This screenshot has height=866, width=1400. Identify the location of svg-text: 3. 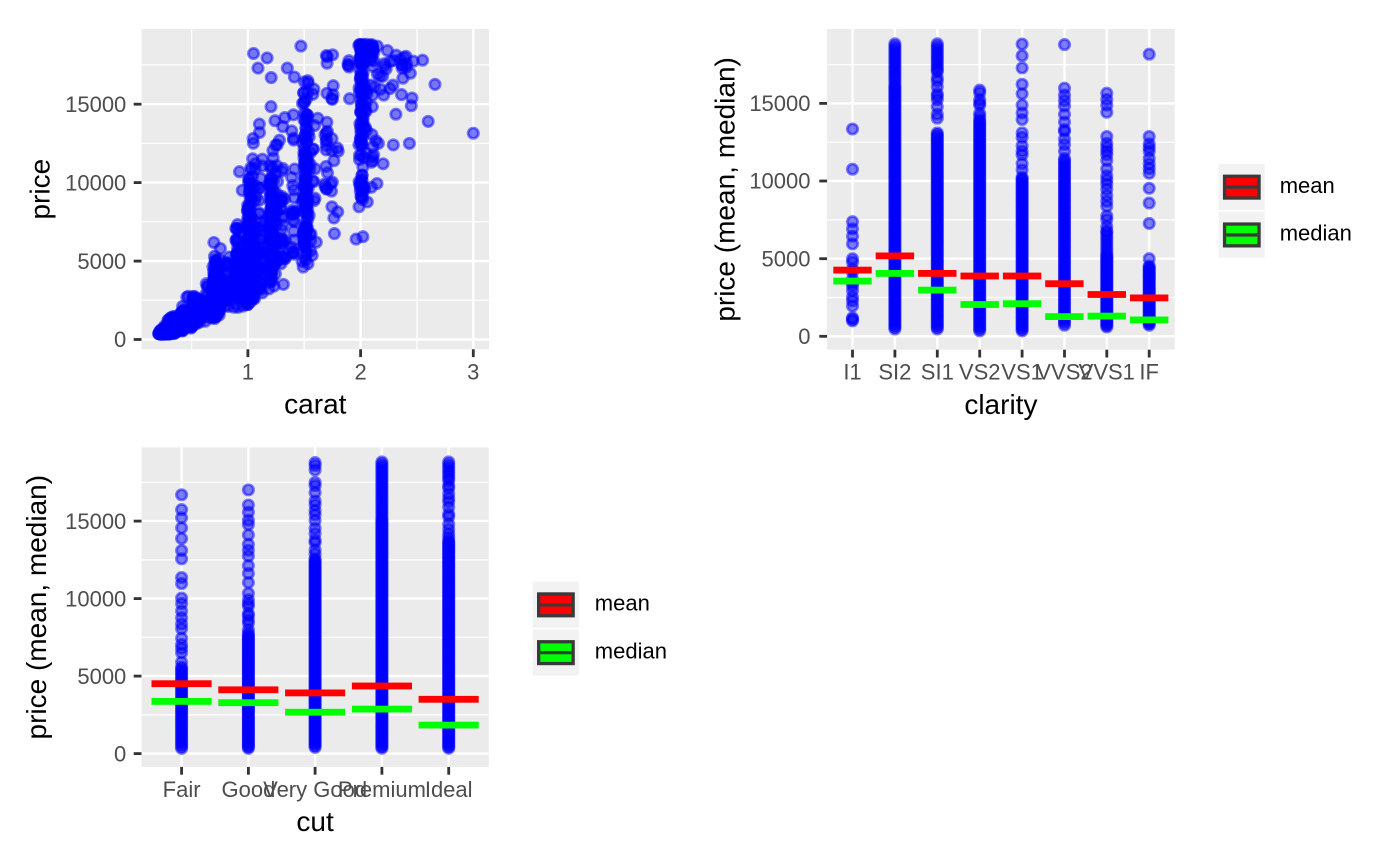
(473, 371).